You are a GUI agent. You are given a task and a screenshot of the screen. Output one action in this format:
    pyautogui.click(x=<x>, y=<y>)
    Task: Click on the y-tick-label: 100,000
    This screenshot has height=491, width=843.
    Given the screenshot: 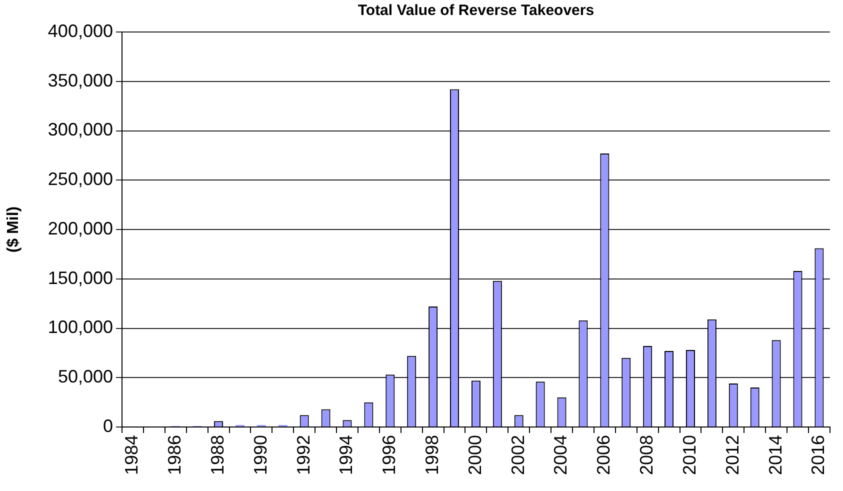 What is the action you would take?
    pyautogui.click(x=80, y=327)
    